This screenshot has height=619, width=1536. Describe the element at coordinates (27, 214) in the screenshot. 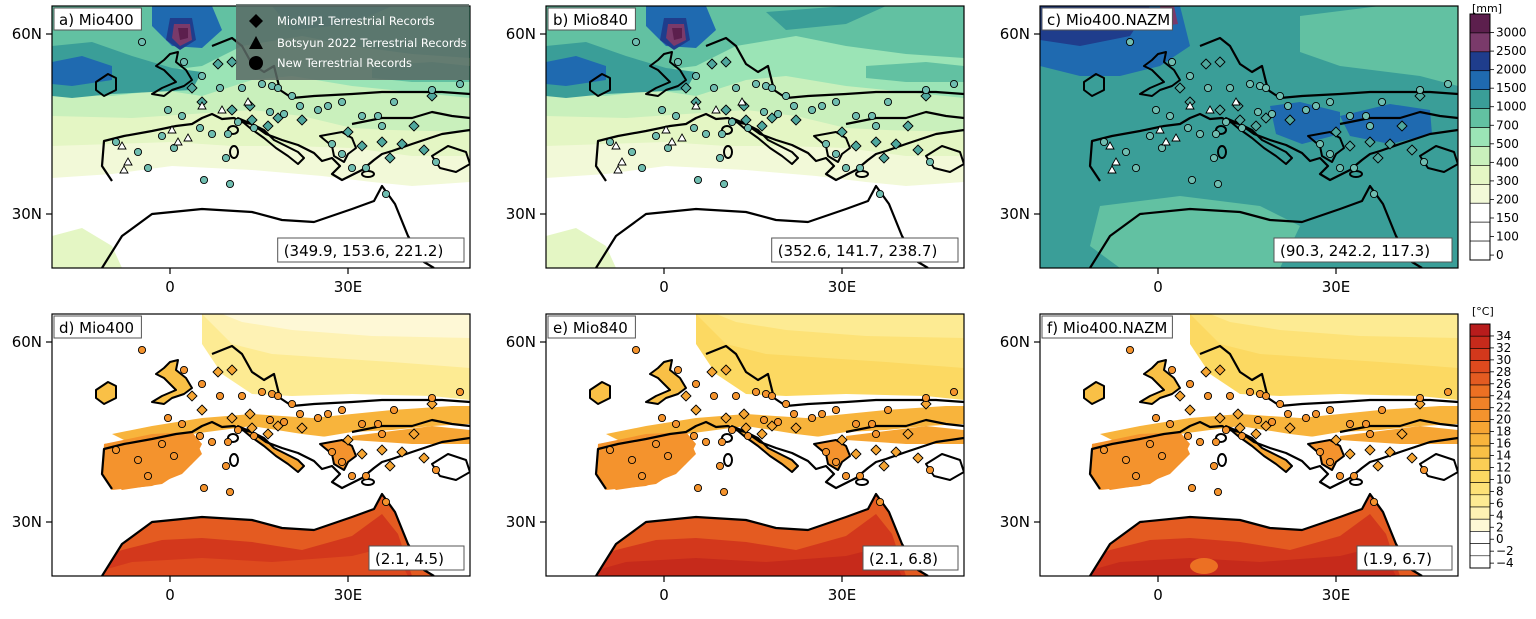

I see `lat-tick-label: 30N` at that location.